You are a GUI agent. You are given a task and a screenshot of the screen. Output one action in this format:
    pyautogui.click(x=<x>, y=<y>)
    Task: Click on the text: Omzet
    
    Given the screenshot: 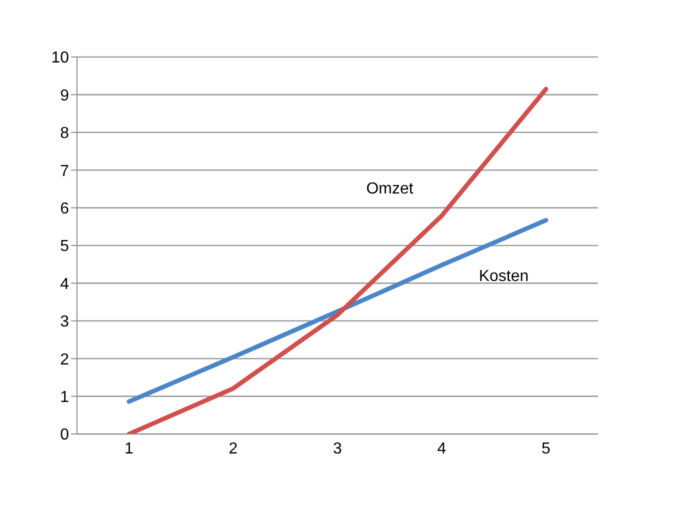 What is the action you would take?
    pyautogui.click(x=390, y=189)
    